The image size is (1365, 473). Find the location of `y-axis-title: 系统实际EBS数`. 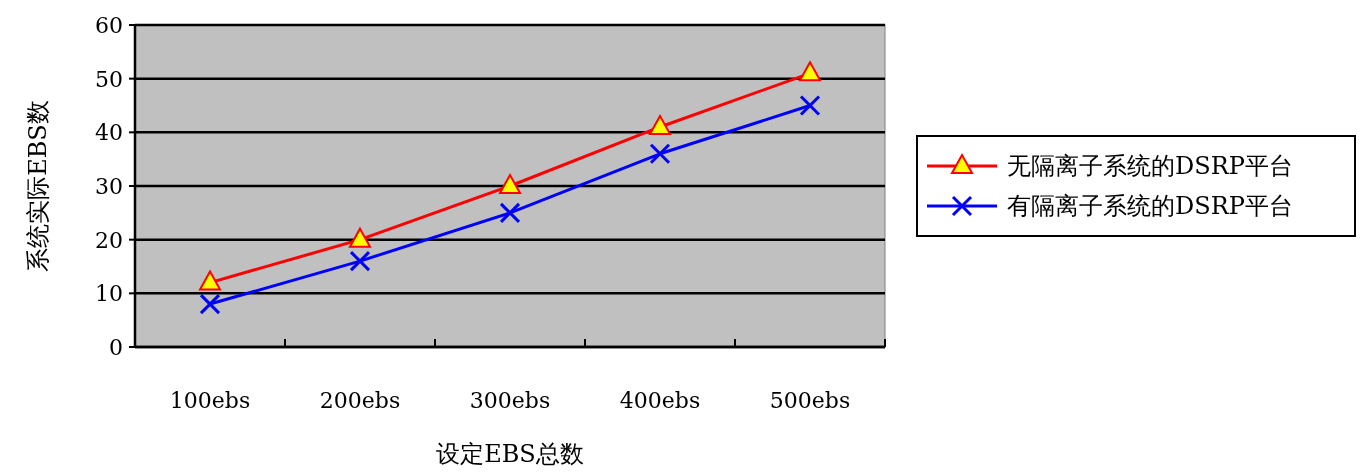

y-axis-title: 系统实际EBS数 is located at coordinates (38, 186).